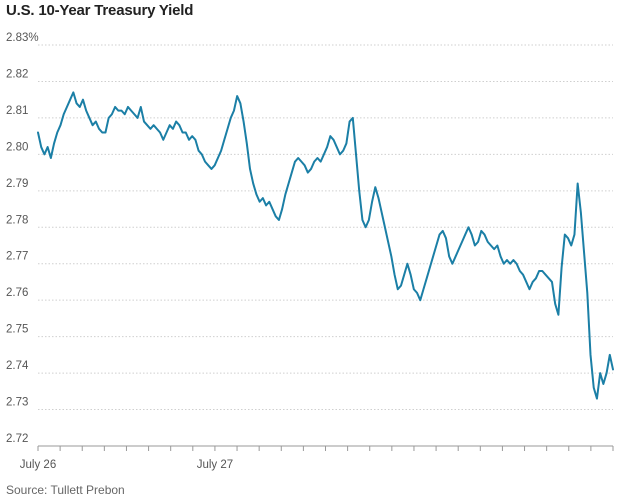 The image size is (625, 503). I want to click on y-tick-label: 2.75, so click(17, 330).